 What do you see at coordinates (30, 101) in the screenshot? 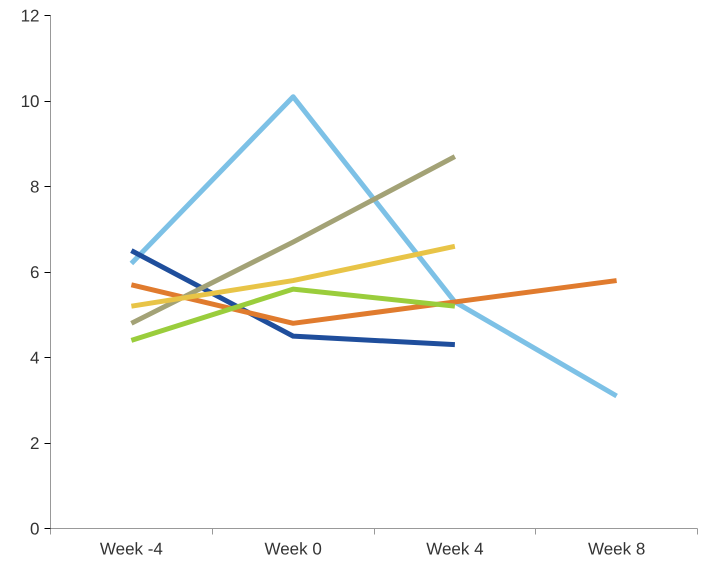
I see `y-tick-label: 10` at bounding box center [30, 101].